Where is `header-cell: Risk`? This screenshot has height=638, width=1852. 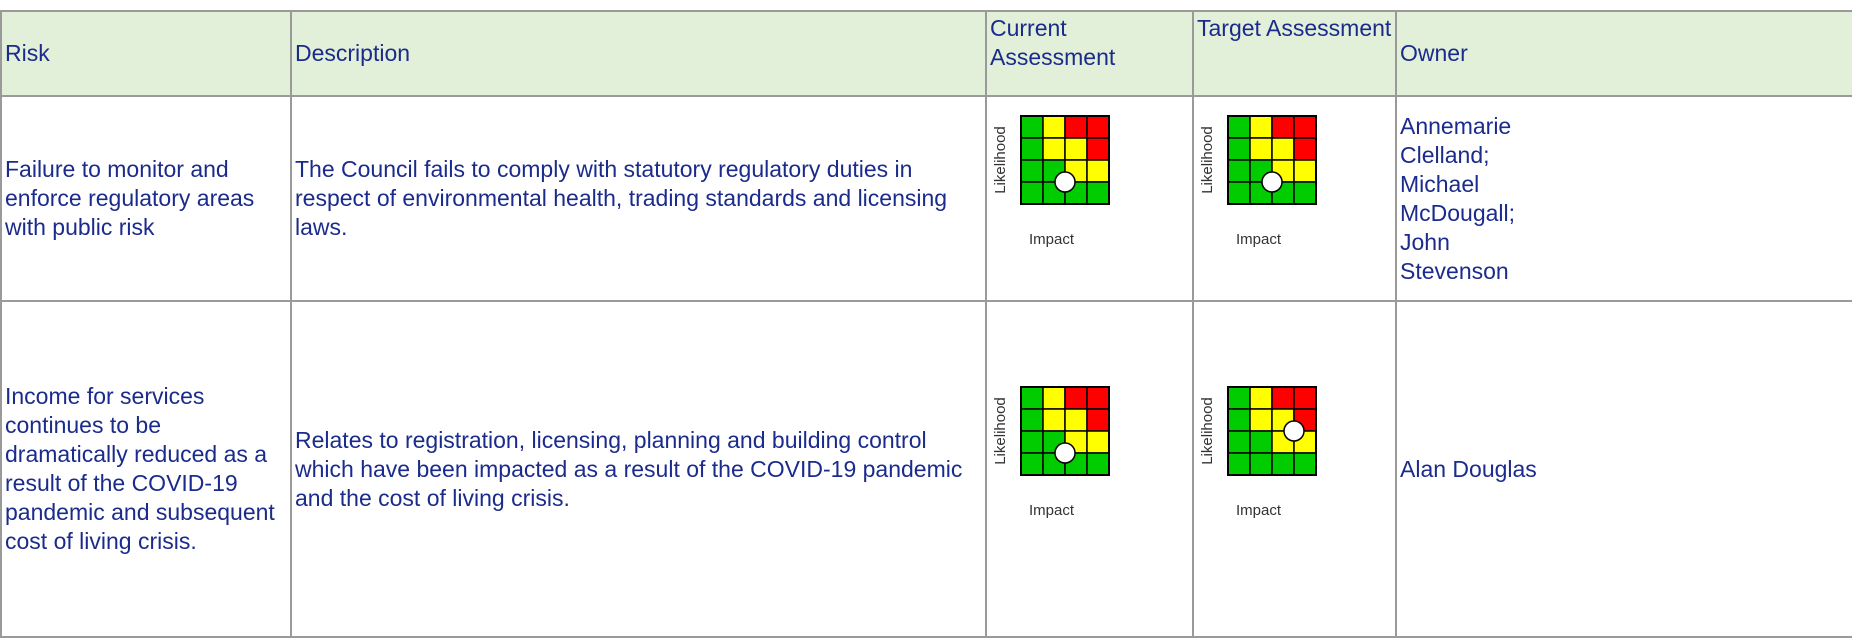 header-cell: Risk is located at coordinates (146, 53).